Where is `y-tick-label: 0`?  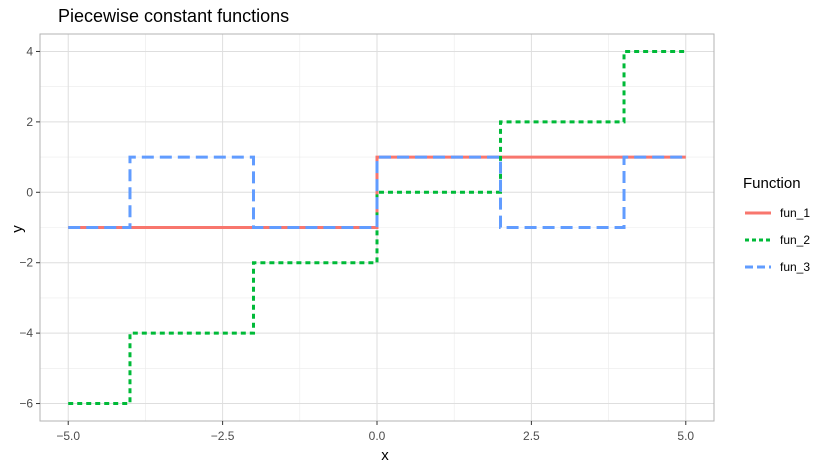
y-tick-label: 0 is located at coordinates (29, 192).